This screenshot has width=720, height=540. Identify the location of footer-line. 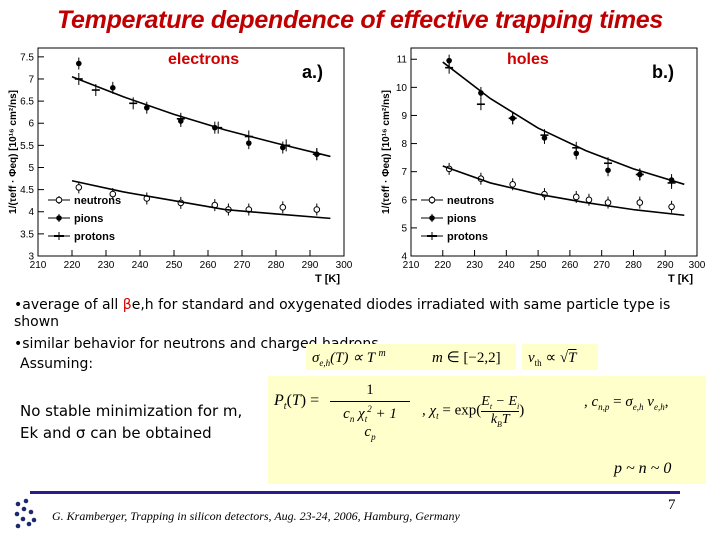
(355, 492).